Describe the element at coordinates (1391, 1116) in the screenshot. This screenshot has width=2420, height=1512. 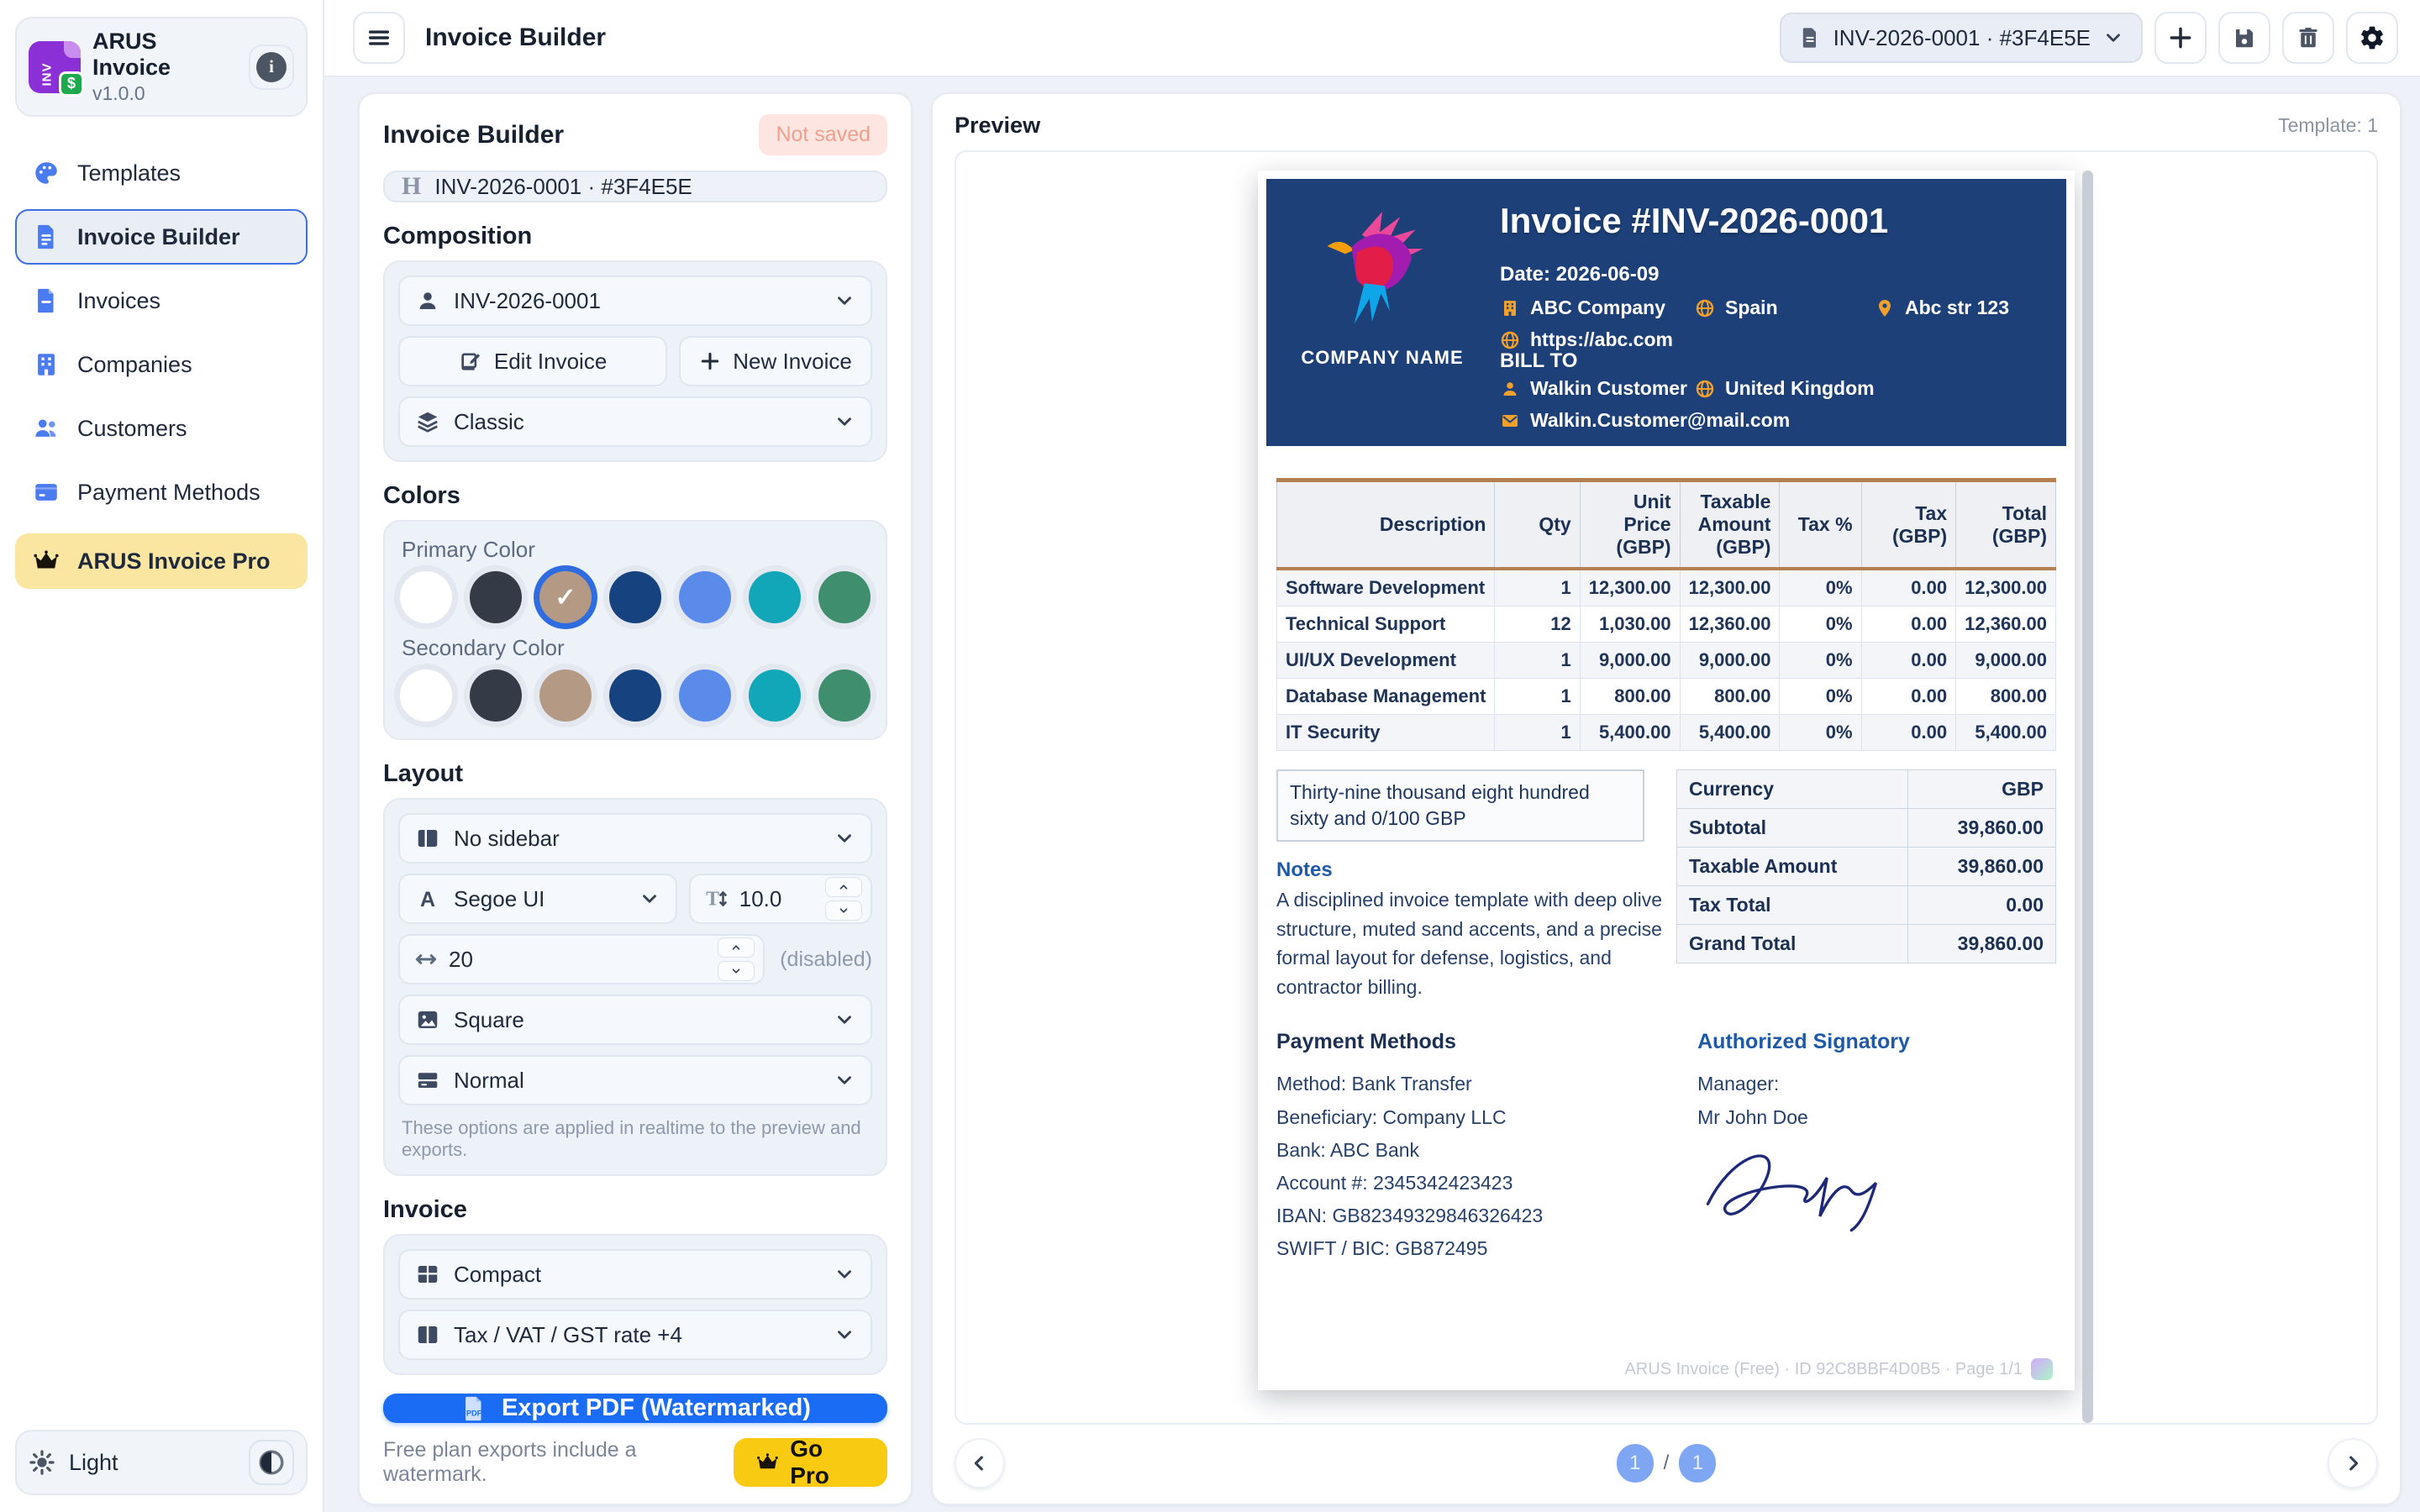
I see `payment-line: Beneficiary: Company LLC` at that location.